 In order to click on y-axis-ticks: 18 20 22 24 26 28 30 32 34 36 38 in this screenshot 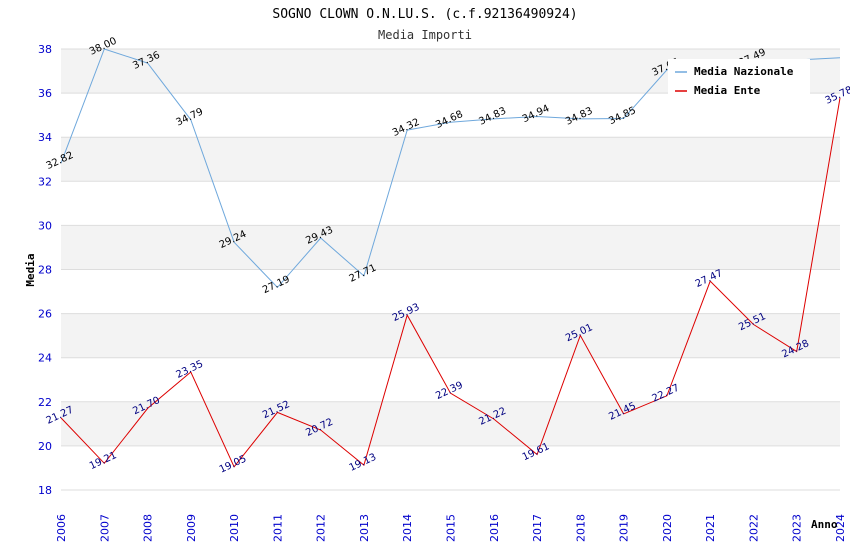, I will do `click(45, 270)`.